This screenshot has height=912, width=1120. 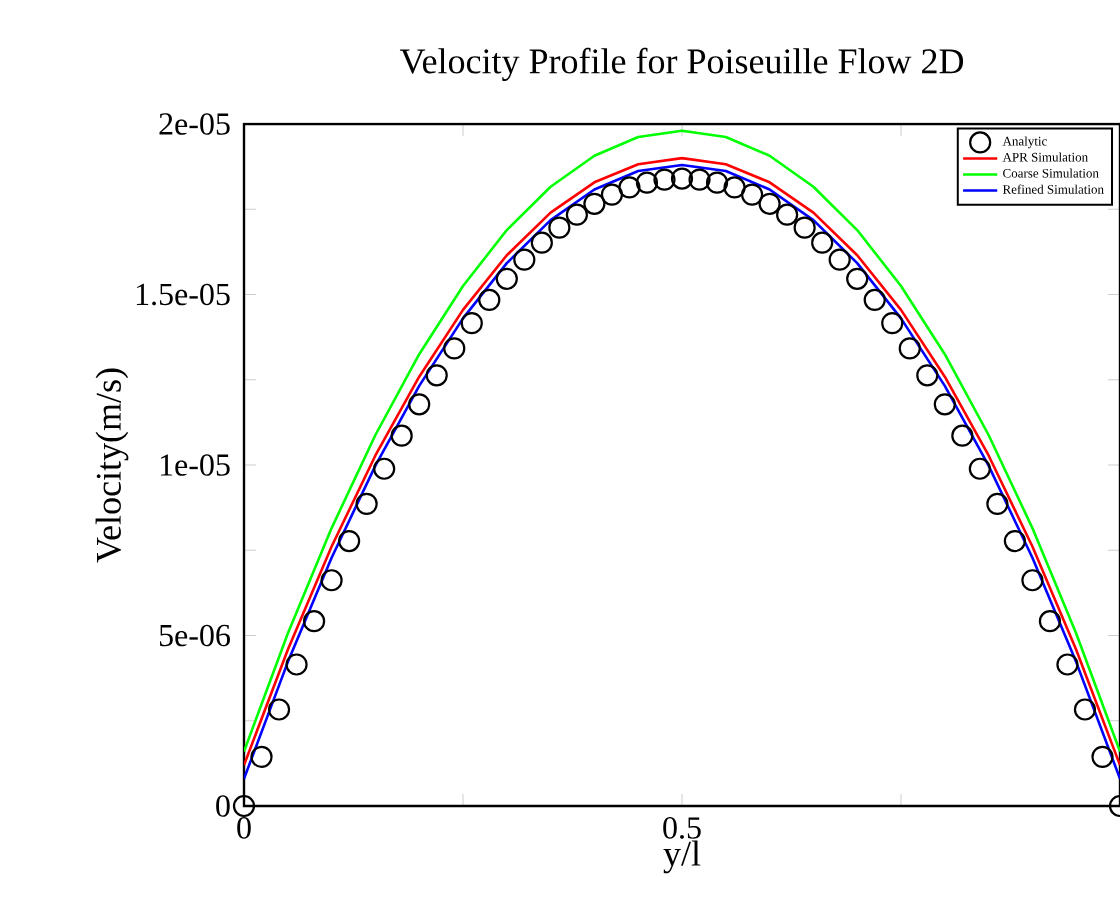 I want to click on y-tick-label: 1.5e-05, so click(x=183, y=294).